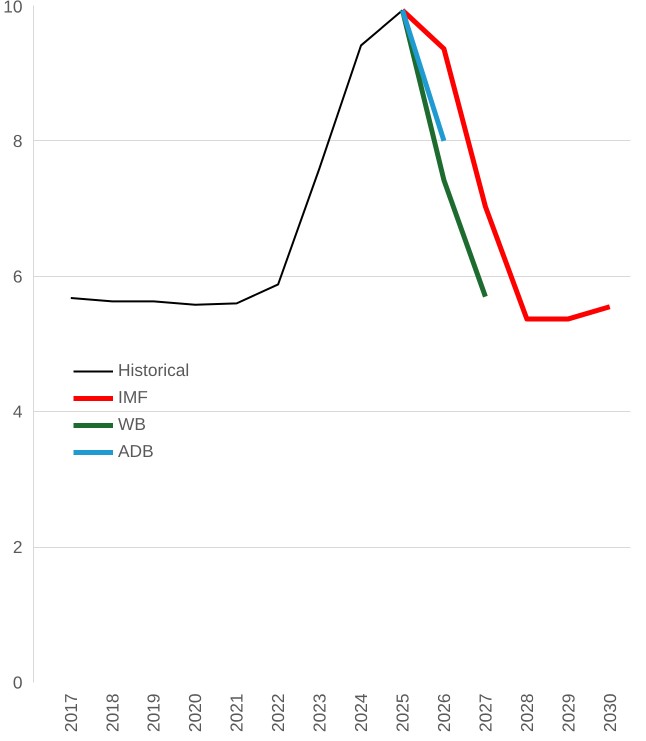 This screenshot has height=741, width=646. What do you see at coordinates (17, 682) in the screenshot?
I see `y-tick-label: 0` at bounding box center [17, 682].